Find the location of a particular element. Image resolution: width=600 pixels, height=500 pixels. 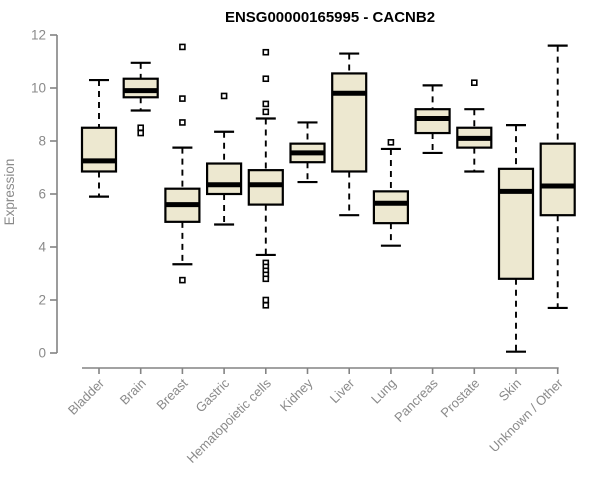

boxplot-hematopoietic-cells is located at coordinates (265, 178).